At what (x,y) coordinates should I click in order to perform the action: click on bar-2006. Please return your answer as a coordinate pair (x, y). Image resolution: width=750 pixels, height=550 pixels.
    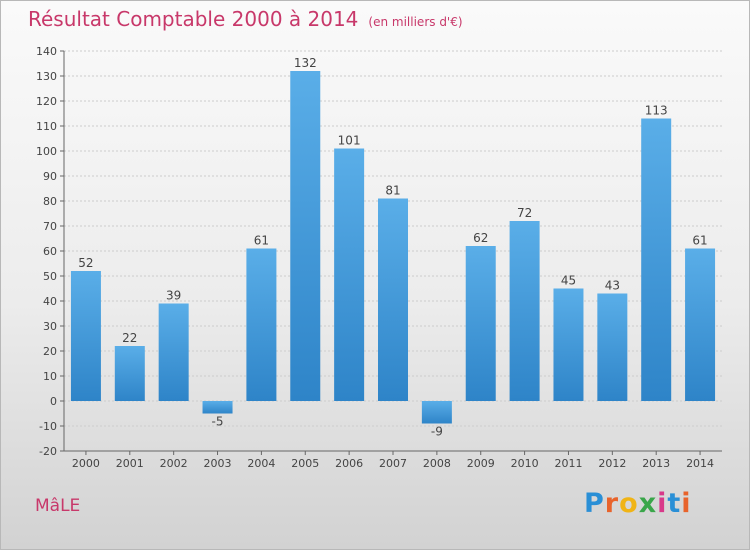
    Looking at the image, I should click on (349, 274).